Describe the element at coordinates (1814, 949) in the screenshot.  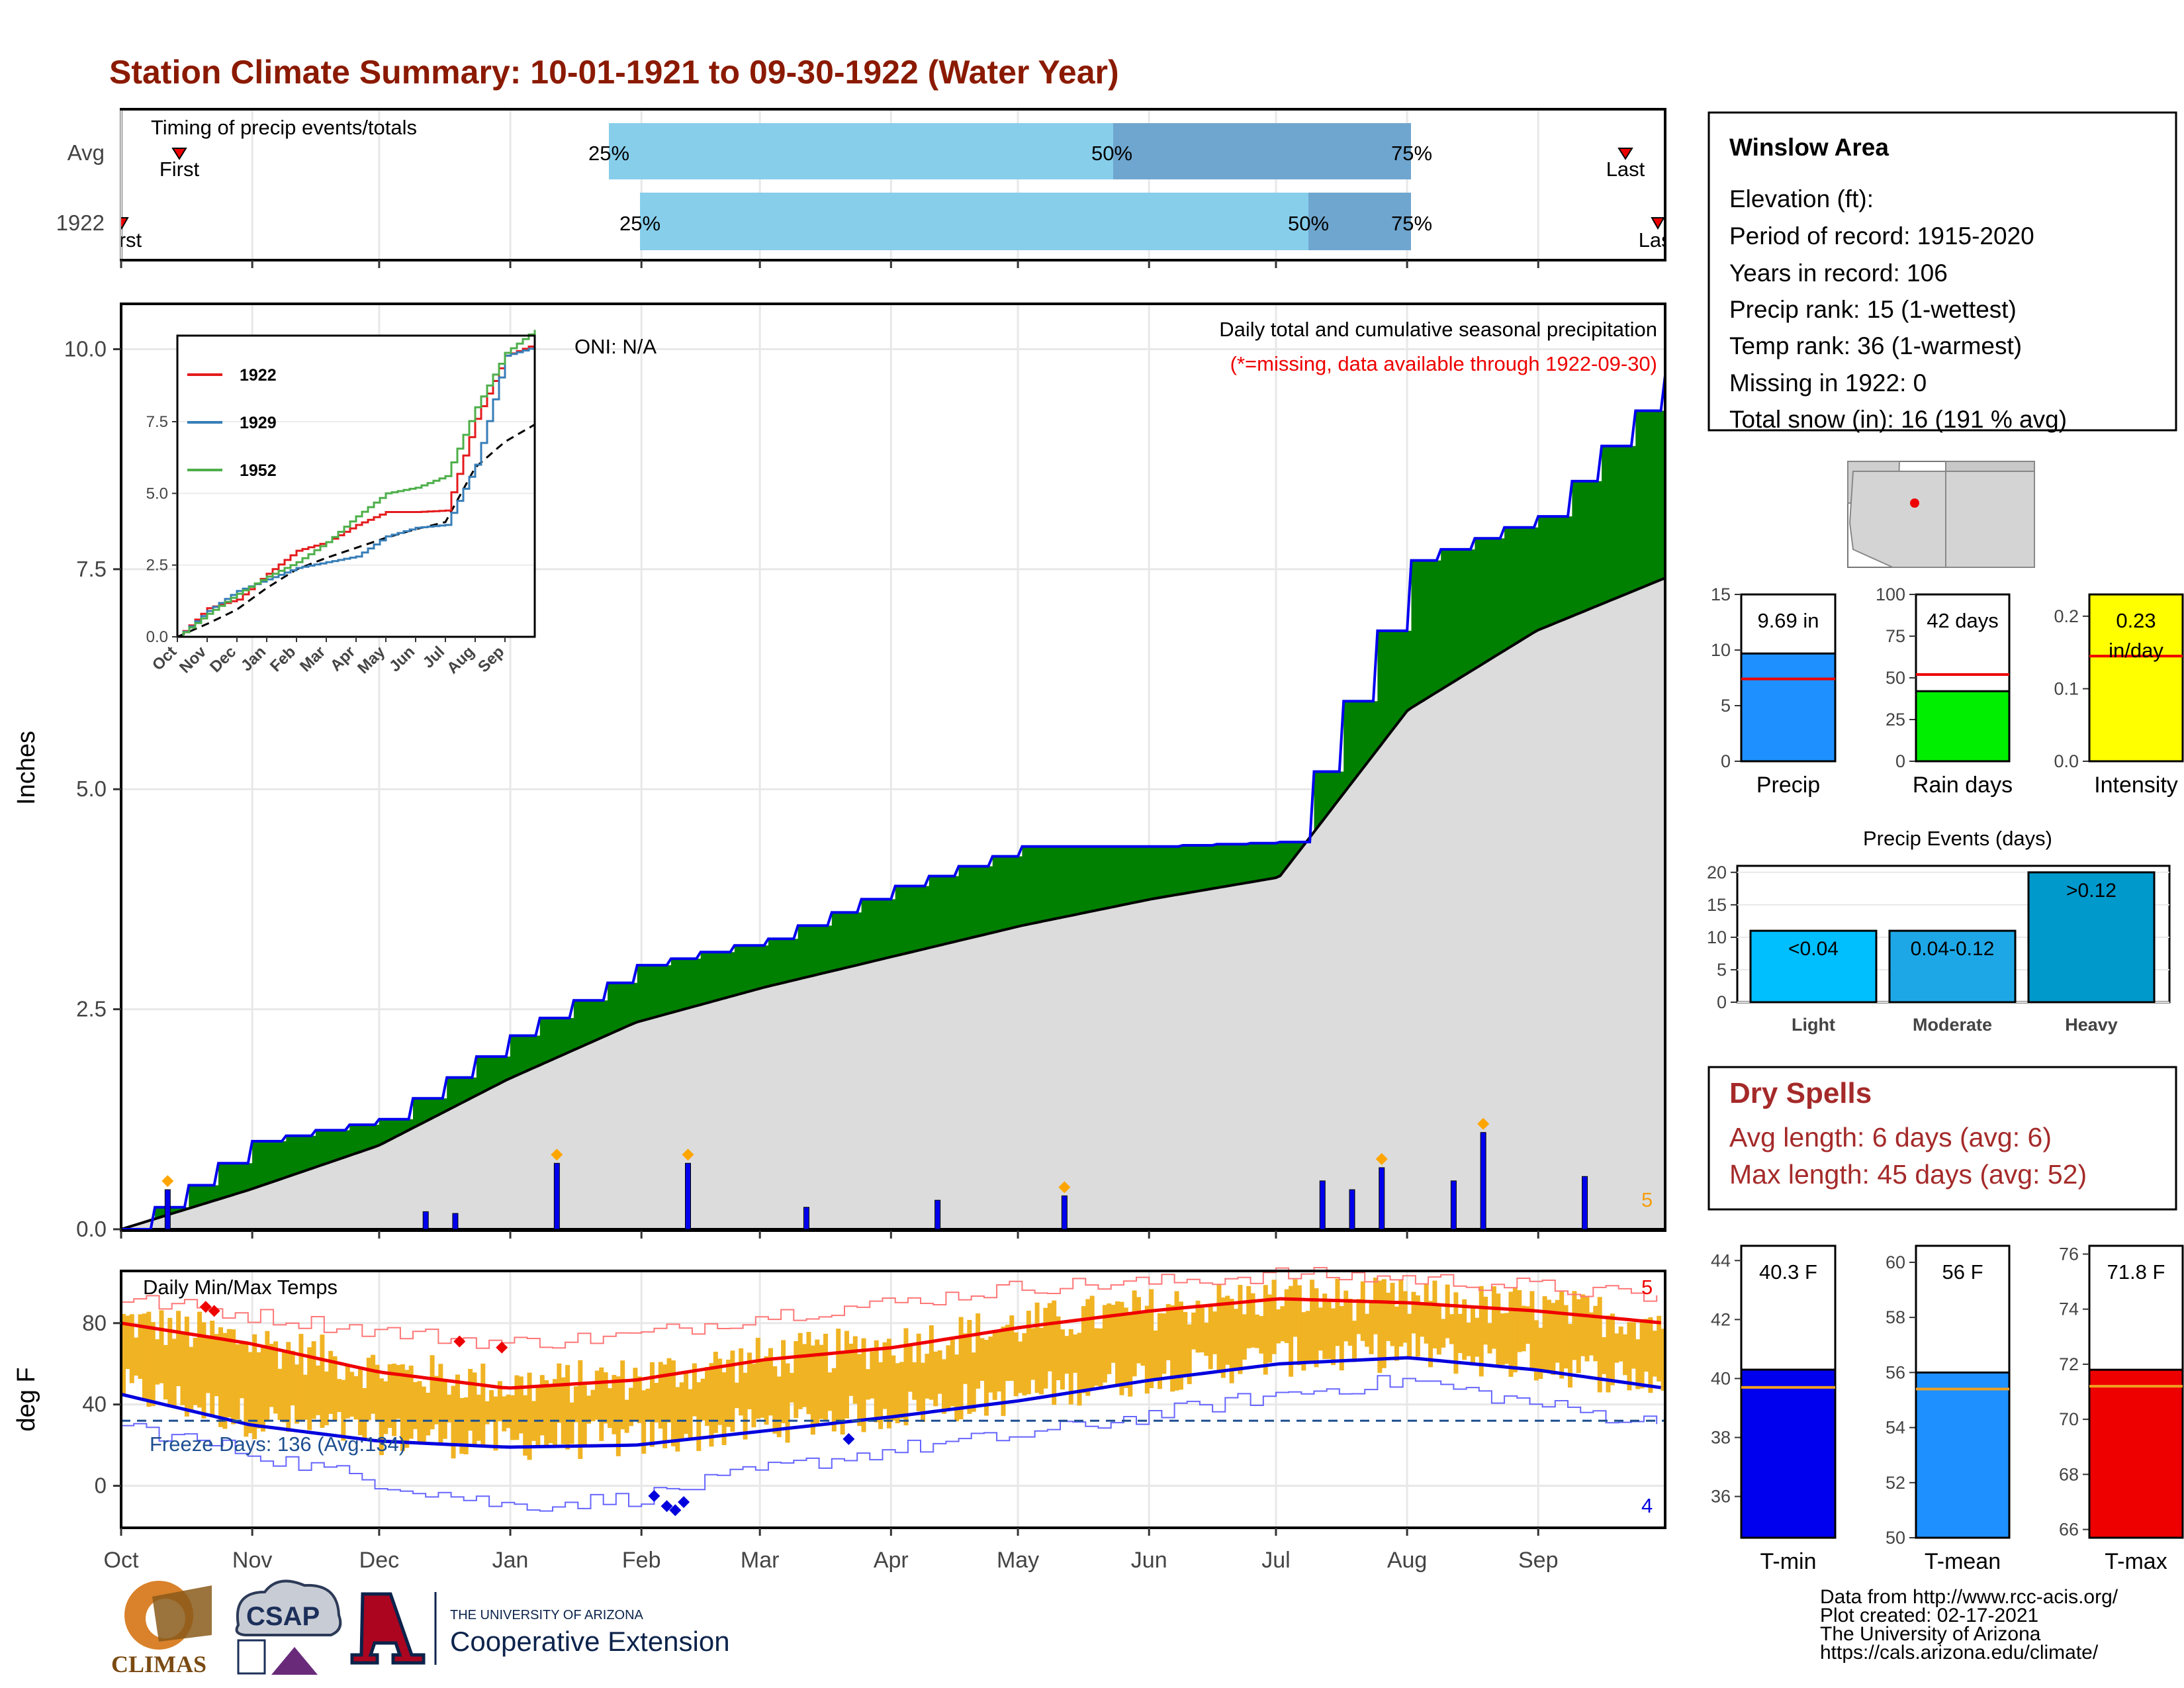
I see `precip-events-bar-label: <0.04` at that location.